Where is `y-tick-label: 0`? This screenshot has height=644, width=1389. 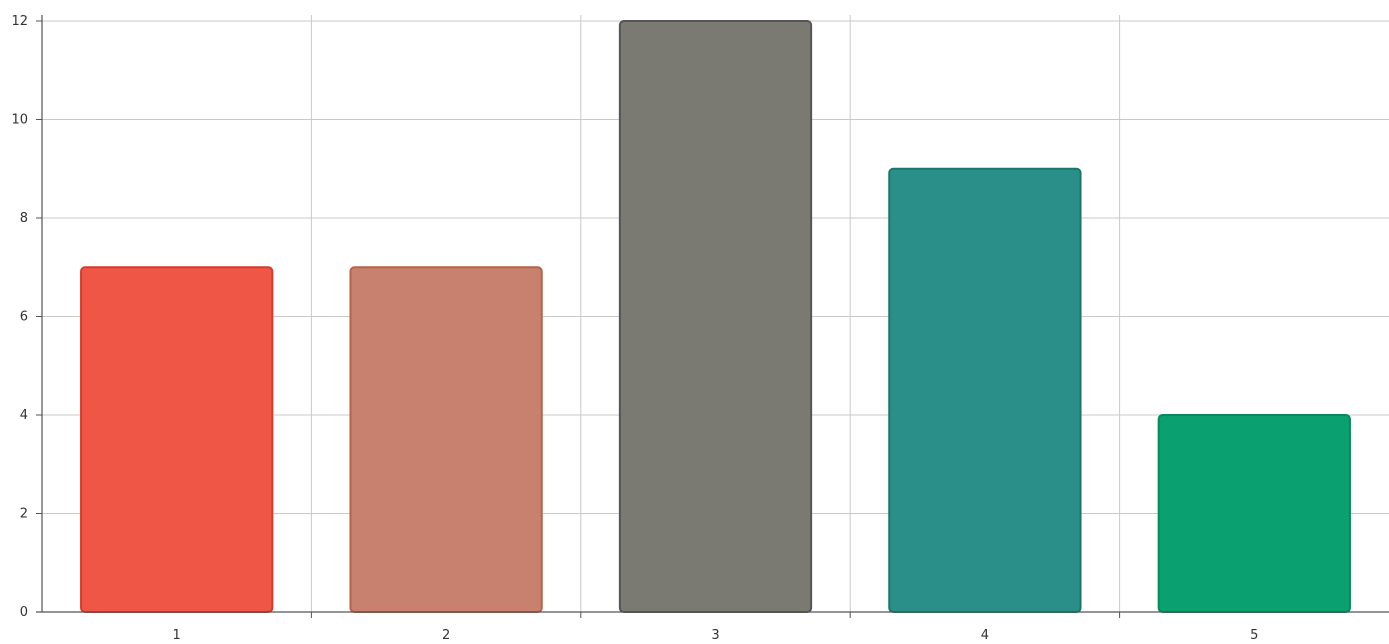
y-tick-label: 0 is located at coordinates (24, 612).